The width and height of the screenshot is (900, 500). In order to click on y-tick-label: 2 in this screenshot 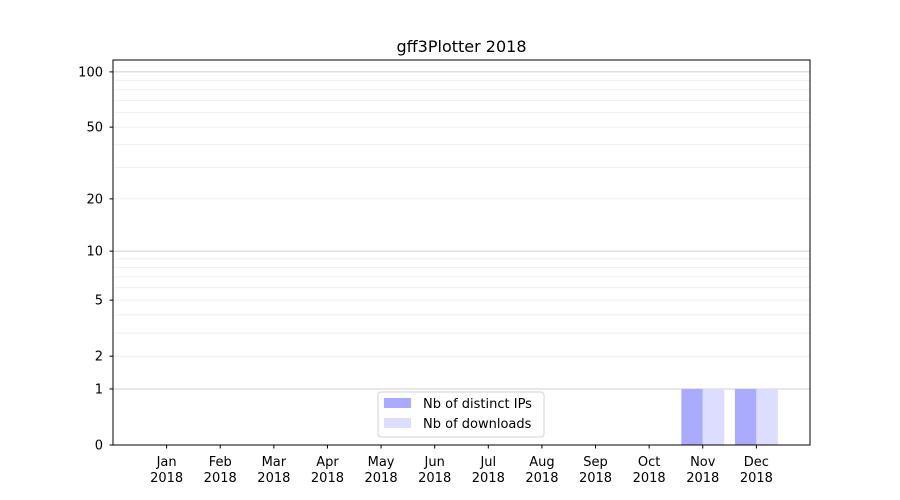, I will do `click(99, 357)`.